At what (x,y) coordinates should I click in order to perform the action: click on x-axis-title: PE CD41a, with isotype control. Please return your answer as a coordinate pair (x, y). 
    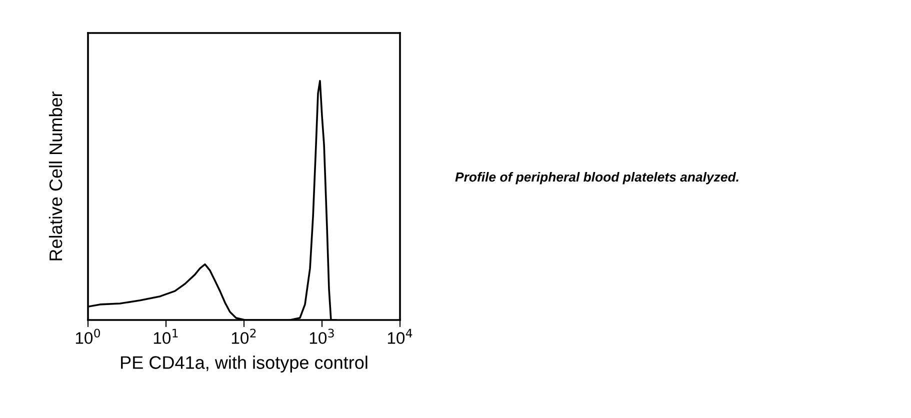
    Looking at the image, I should click on (244, 364).